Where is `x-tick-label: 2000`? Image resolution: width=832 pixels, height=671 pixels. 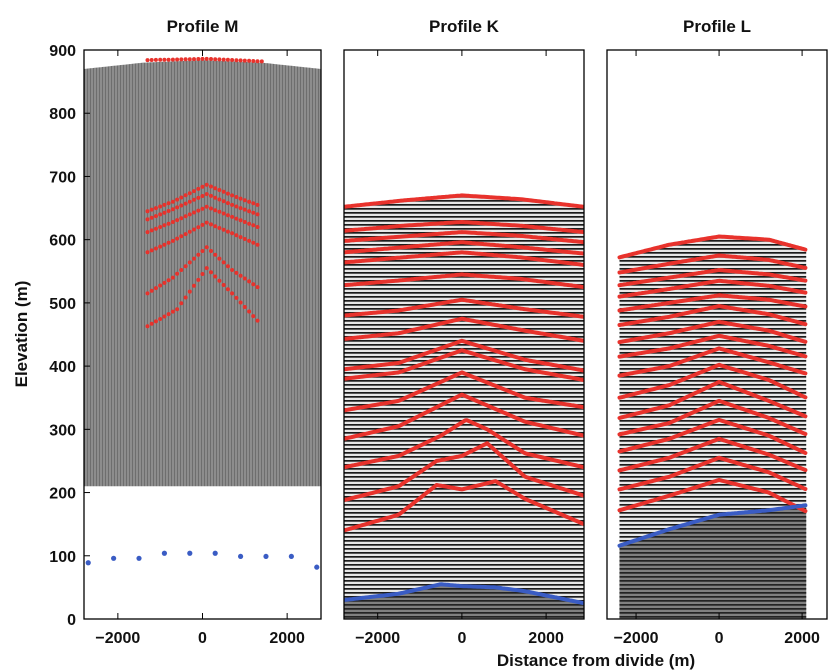 x-tick-label: 2000 is located at coordinates (287, 638).